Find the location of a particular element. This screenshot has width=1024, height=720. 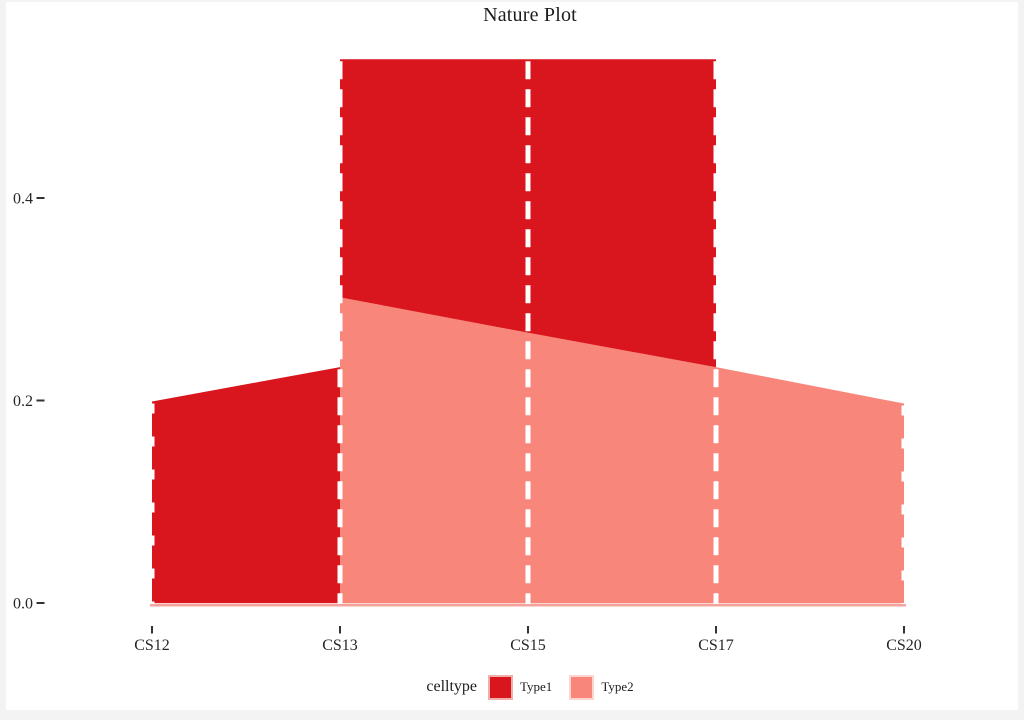

x-tick-label-0: CS12 is located at coordinates (152, 645).